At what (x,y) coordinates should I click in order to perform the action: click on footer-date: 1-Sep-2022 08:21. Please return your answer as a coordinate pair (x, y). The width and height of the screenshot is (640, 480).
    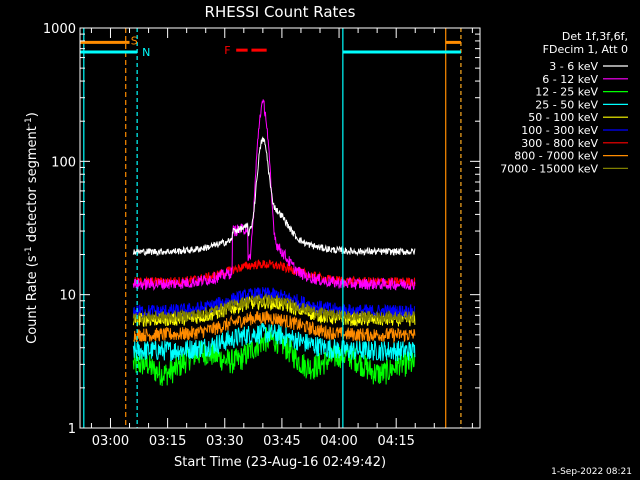
    Looking at the image, I should click on (591, 472).